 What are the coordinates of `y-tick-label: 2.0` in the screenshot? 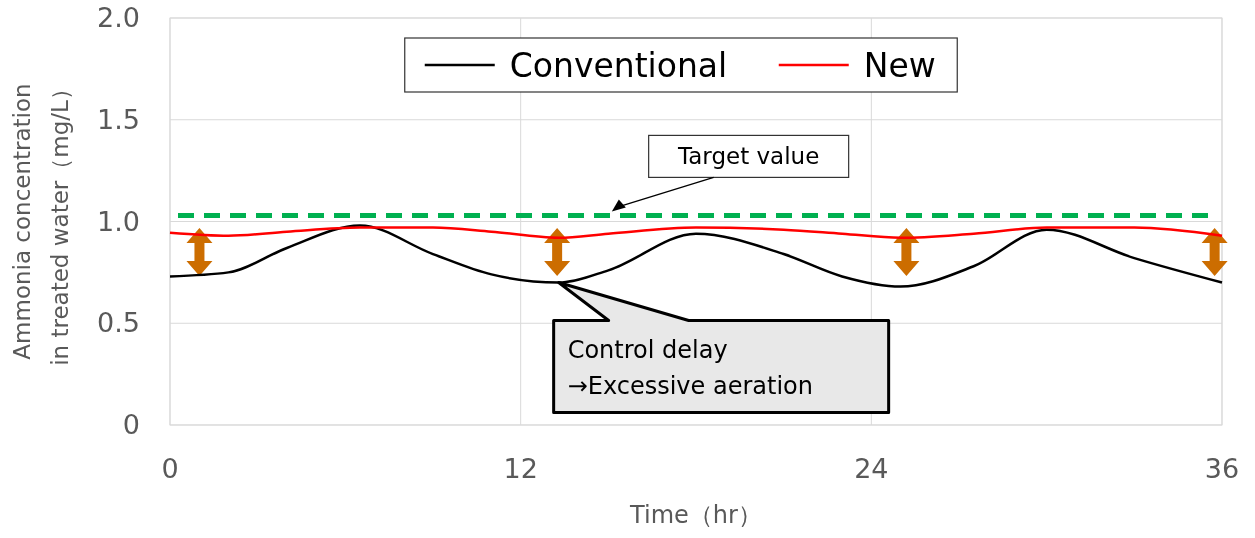 It's located at (118, 17).